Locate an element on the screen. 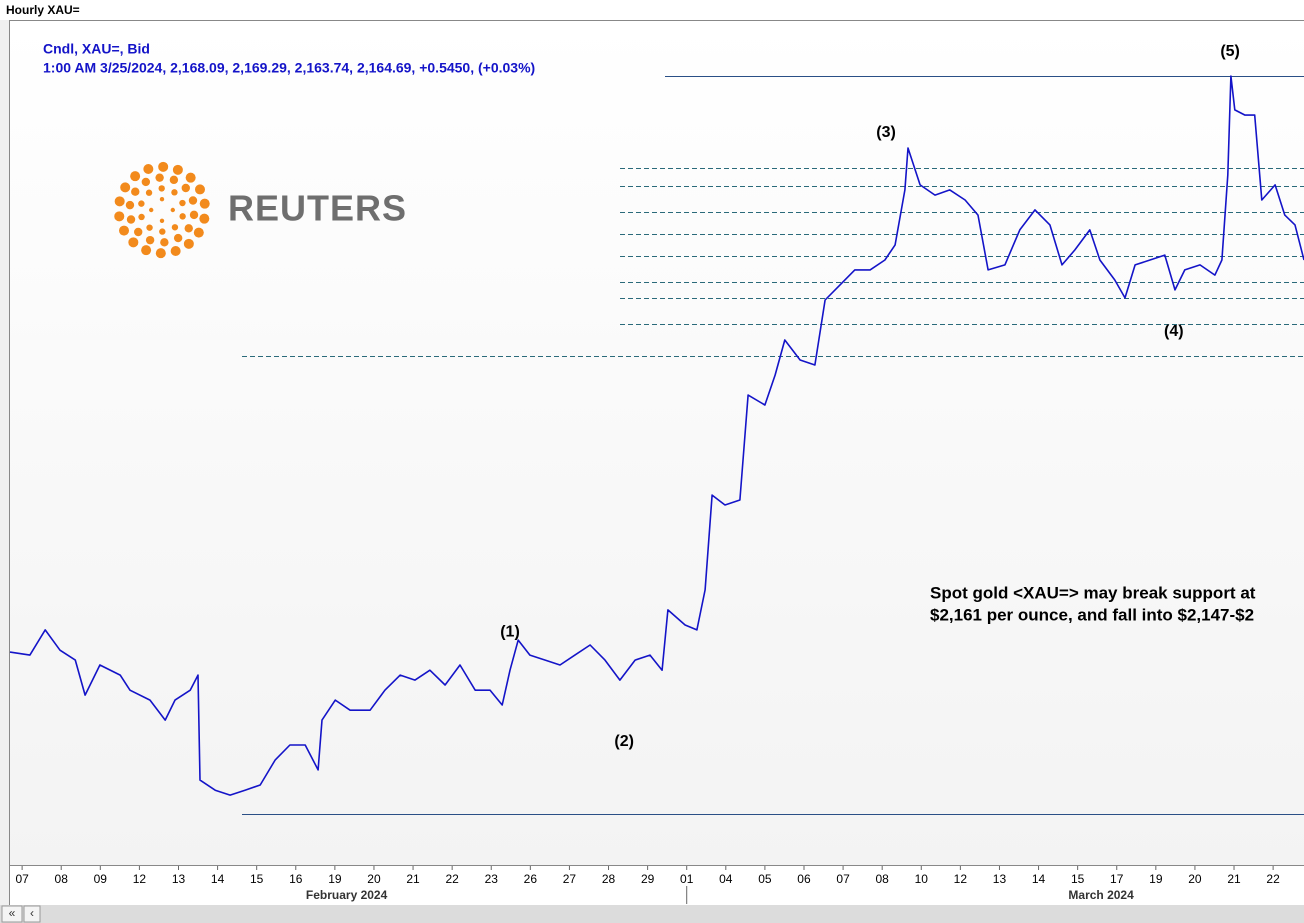 The width and height of the screenshot is (1304, 923). note-line: Spot gold <XAU=> may break support at is located at coordinates (1093, 592).